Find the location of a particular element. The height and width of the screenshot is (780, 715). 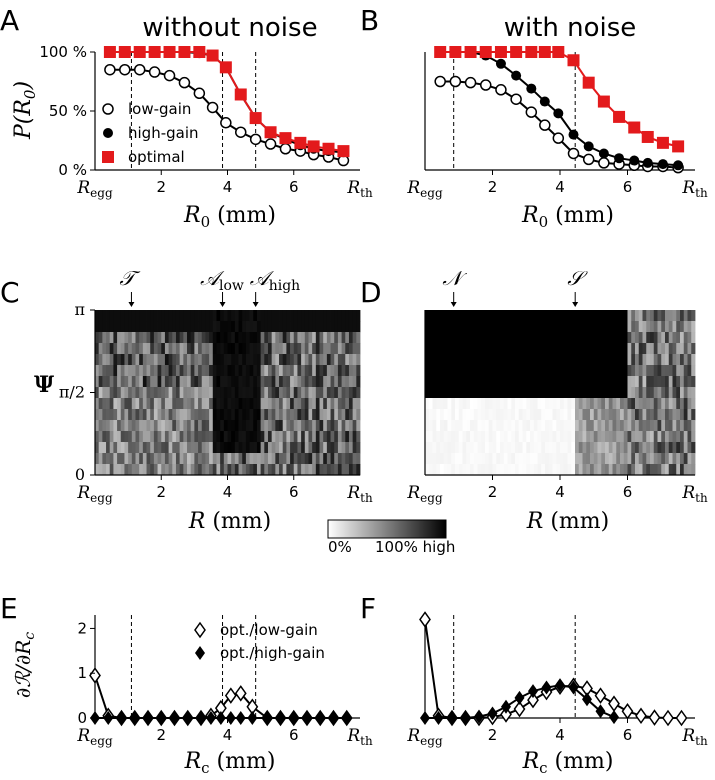

panel-a-xlabel-start: Regg is located at coordinates (94, 189).